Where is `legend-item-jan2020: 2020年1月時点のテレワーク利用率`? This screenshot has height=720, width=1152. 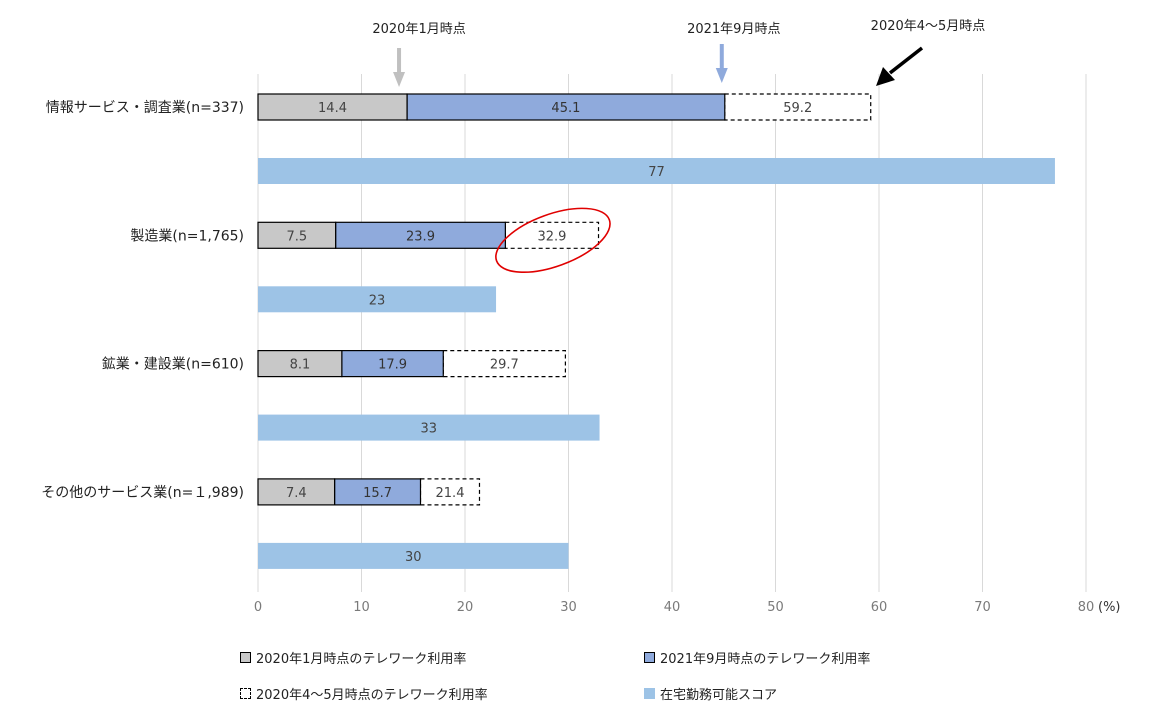 legend-item-jan2020: 2020年1月時点のテレワーク利用率 is located at coordinates (353, 657).